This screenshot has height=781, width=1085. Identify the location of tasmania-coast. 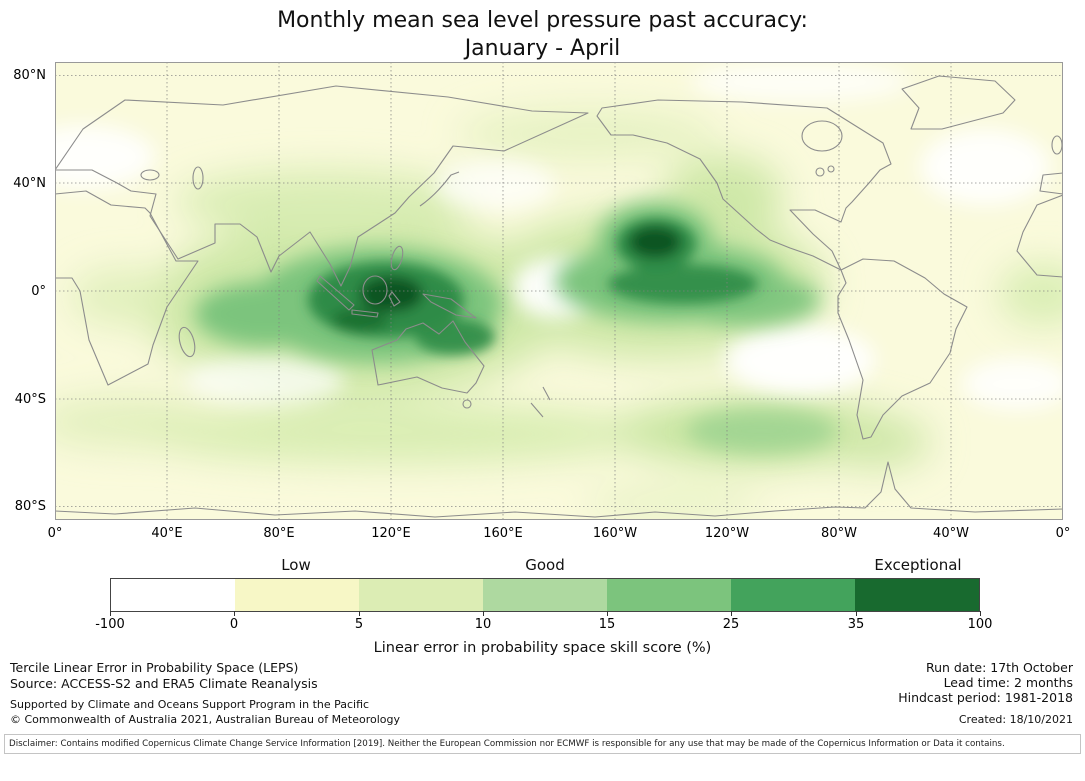
(467, 404).